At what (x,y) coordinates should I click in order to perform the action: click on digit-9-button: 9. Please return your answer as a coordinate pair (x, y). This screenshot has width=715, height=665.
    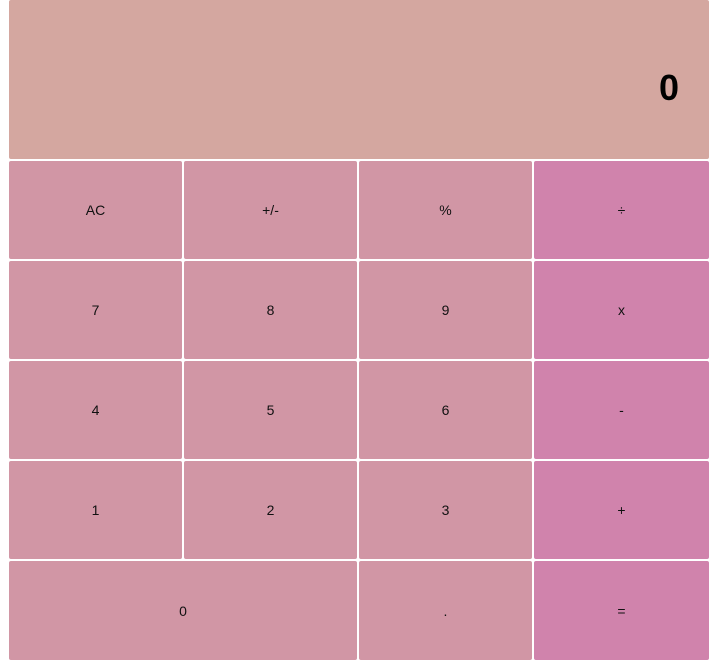
    Looking at the image, I should click on (445, 310).